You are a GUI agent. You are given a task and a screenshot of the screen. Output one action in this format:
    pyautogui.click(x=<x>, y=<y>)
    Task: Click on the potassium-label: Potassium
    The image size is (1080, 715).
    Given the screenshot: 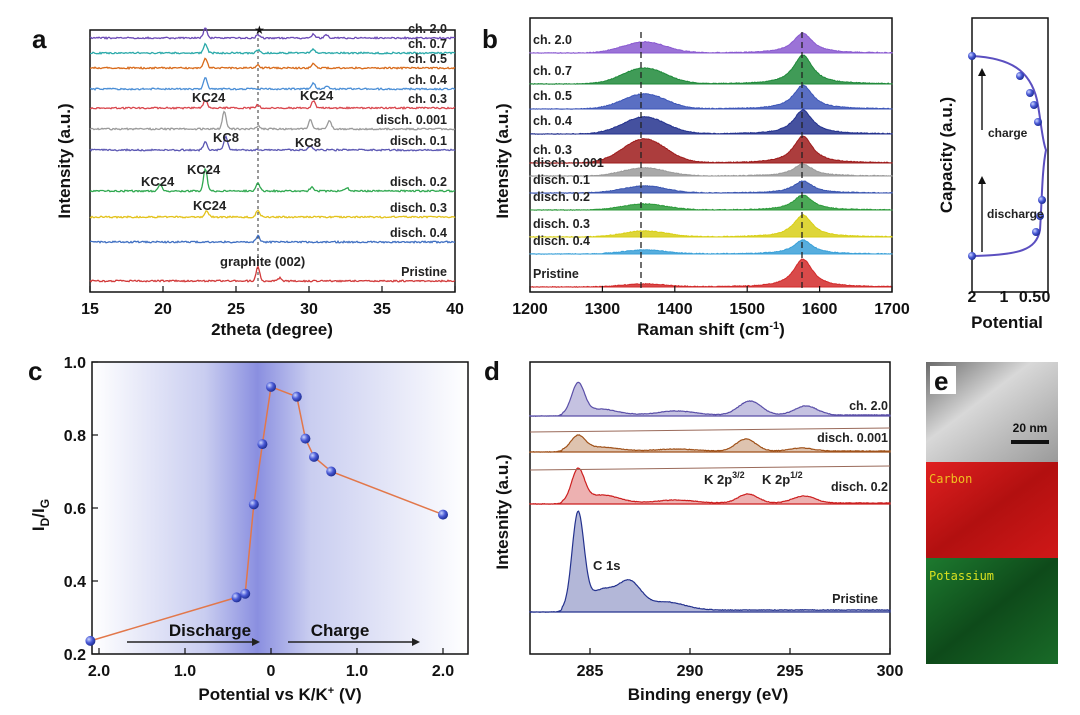 What is the action you would take?
    pyautogui.click(x=961, y=576)
    